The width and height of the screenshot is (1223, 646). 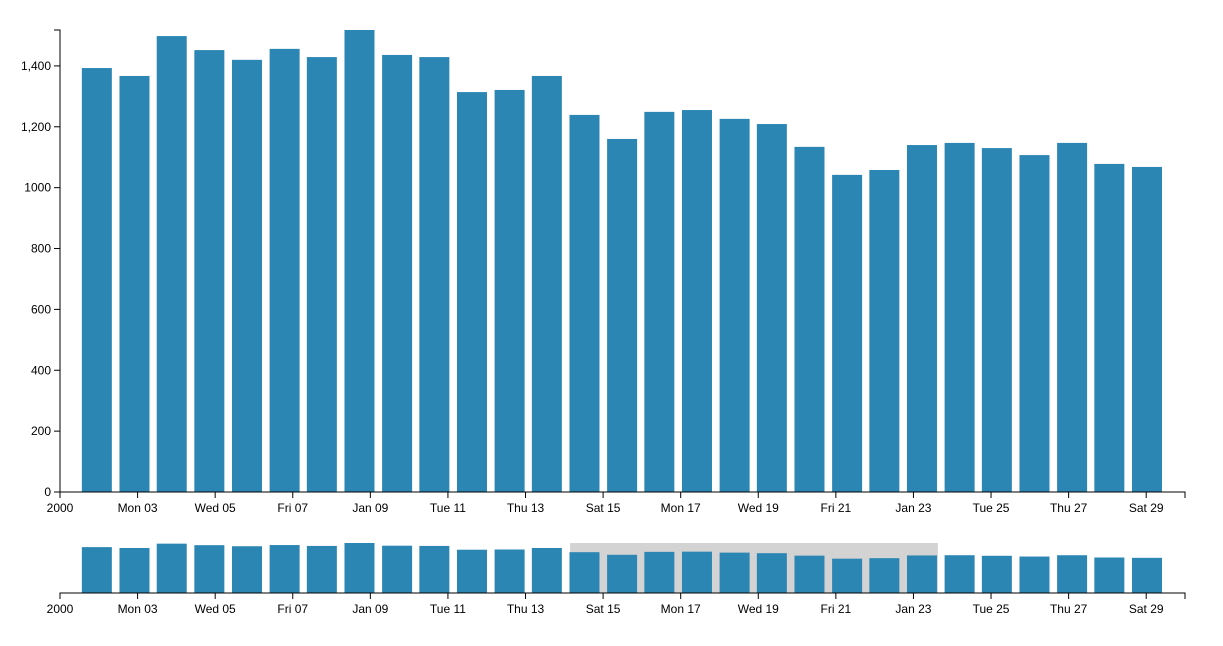 I want to click on y-axis, so click(x=57, y=261).